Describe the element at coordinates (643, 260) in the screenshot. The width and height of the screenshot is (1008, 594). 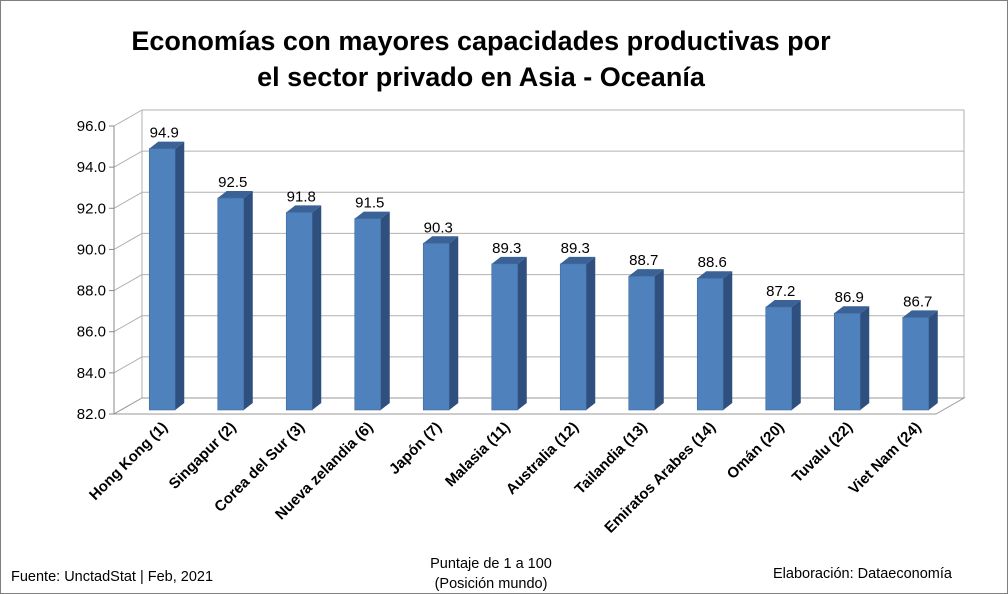
I see `data-label: 88.7` at that location.